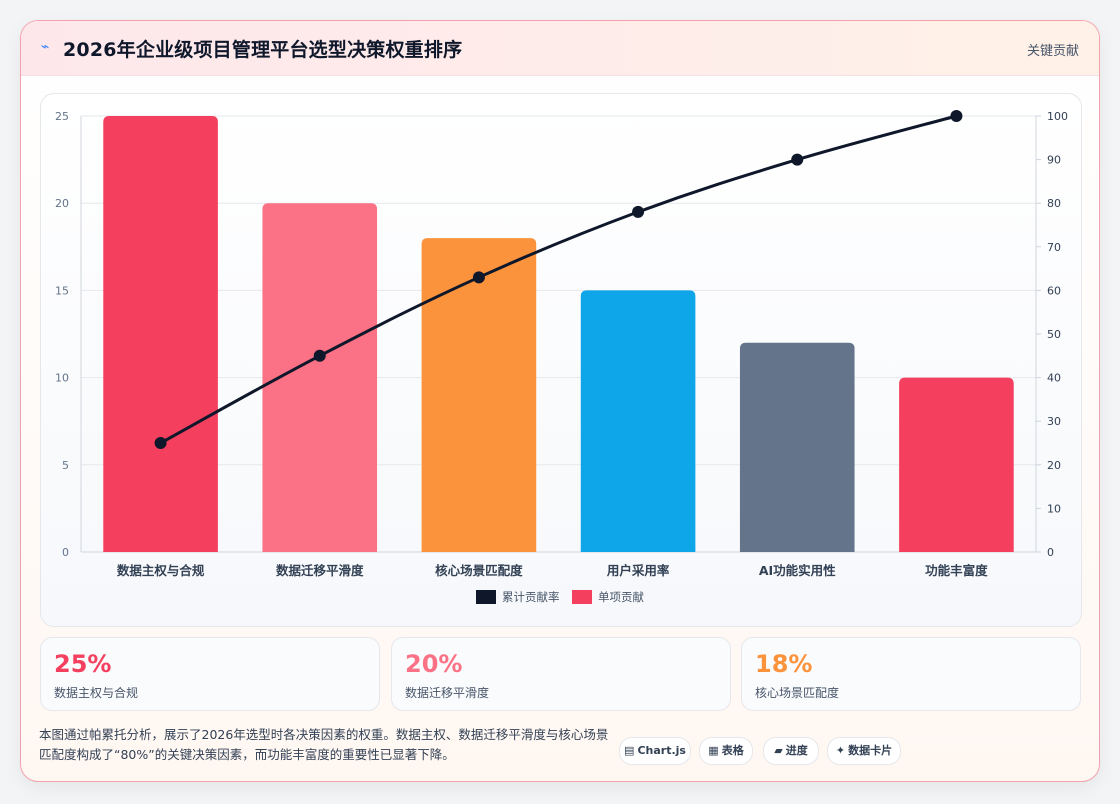  What do you see at coordinates (661, 750) in the screenshot?
I see `pill-label: Chart.js` at bounding box center [661, 750].